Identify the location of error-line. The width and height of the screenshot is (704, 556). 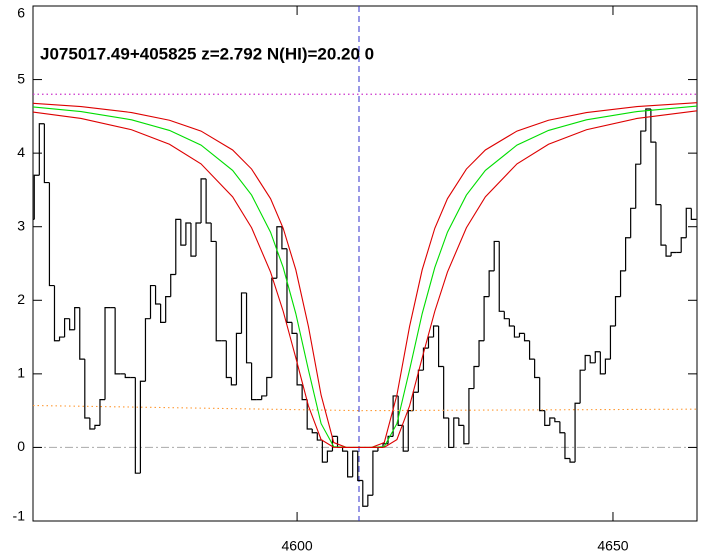
(365, 408).